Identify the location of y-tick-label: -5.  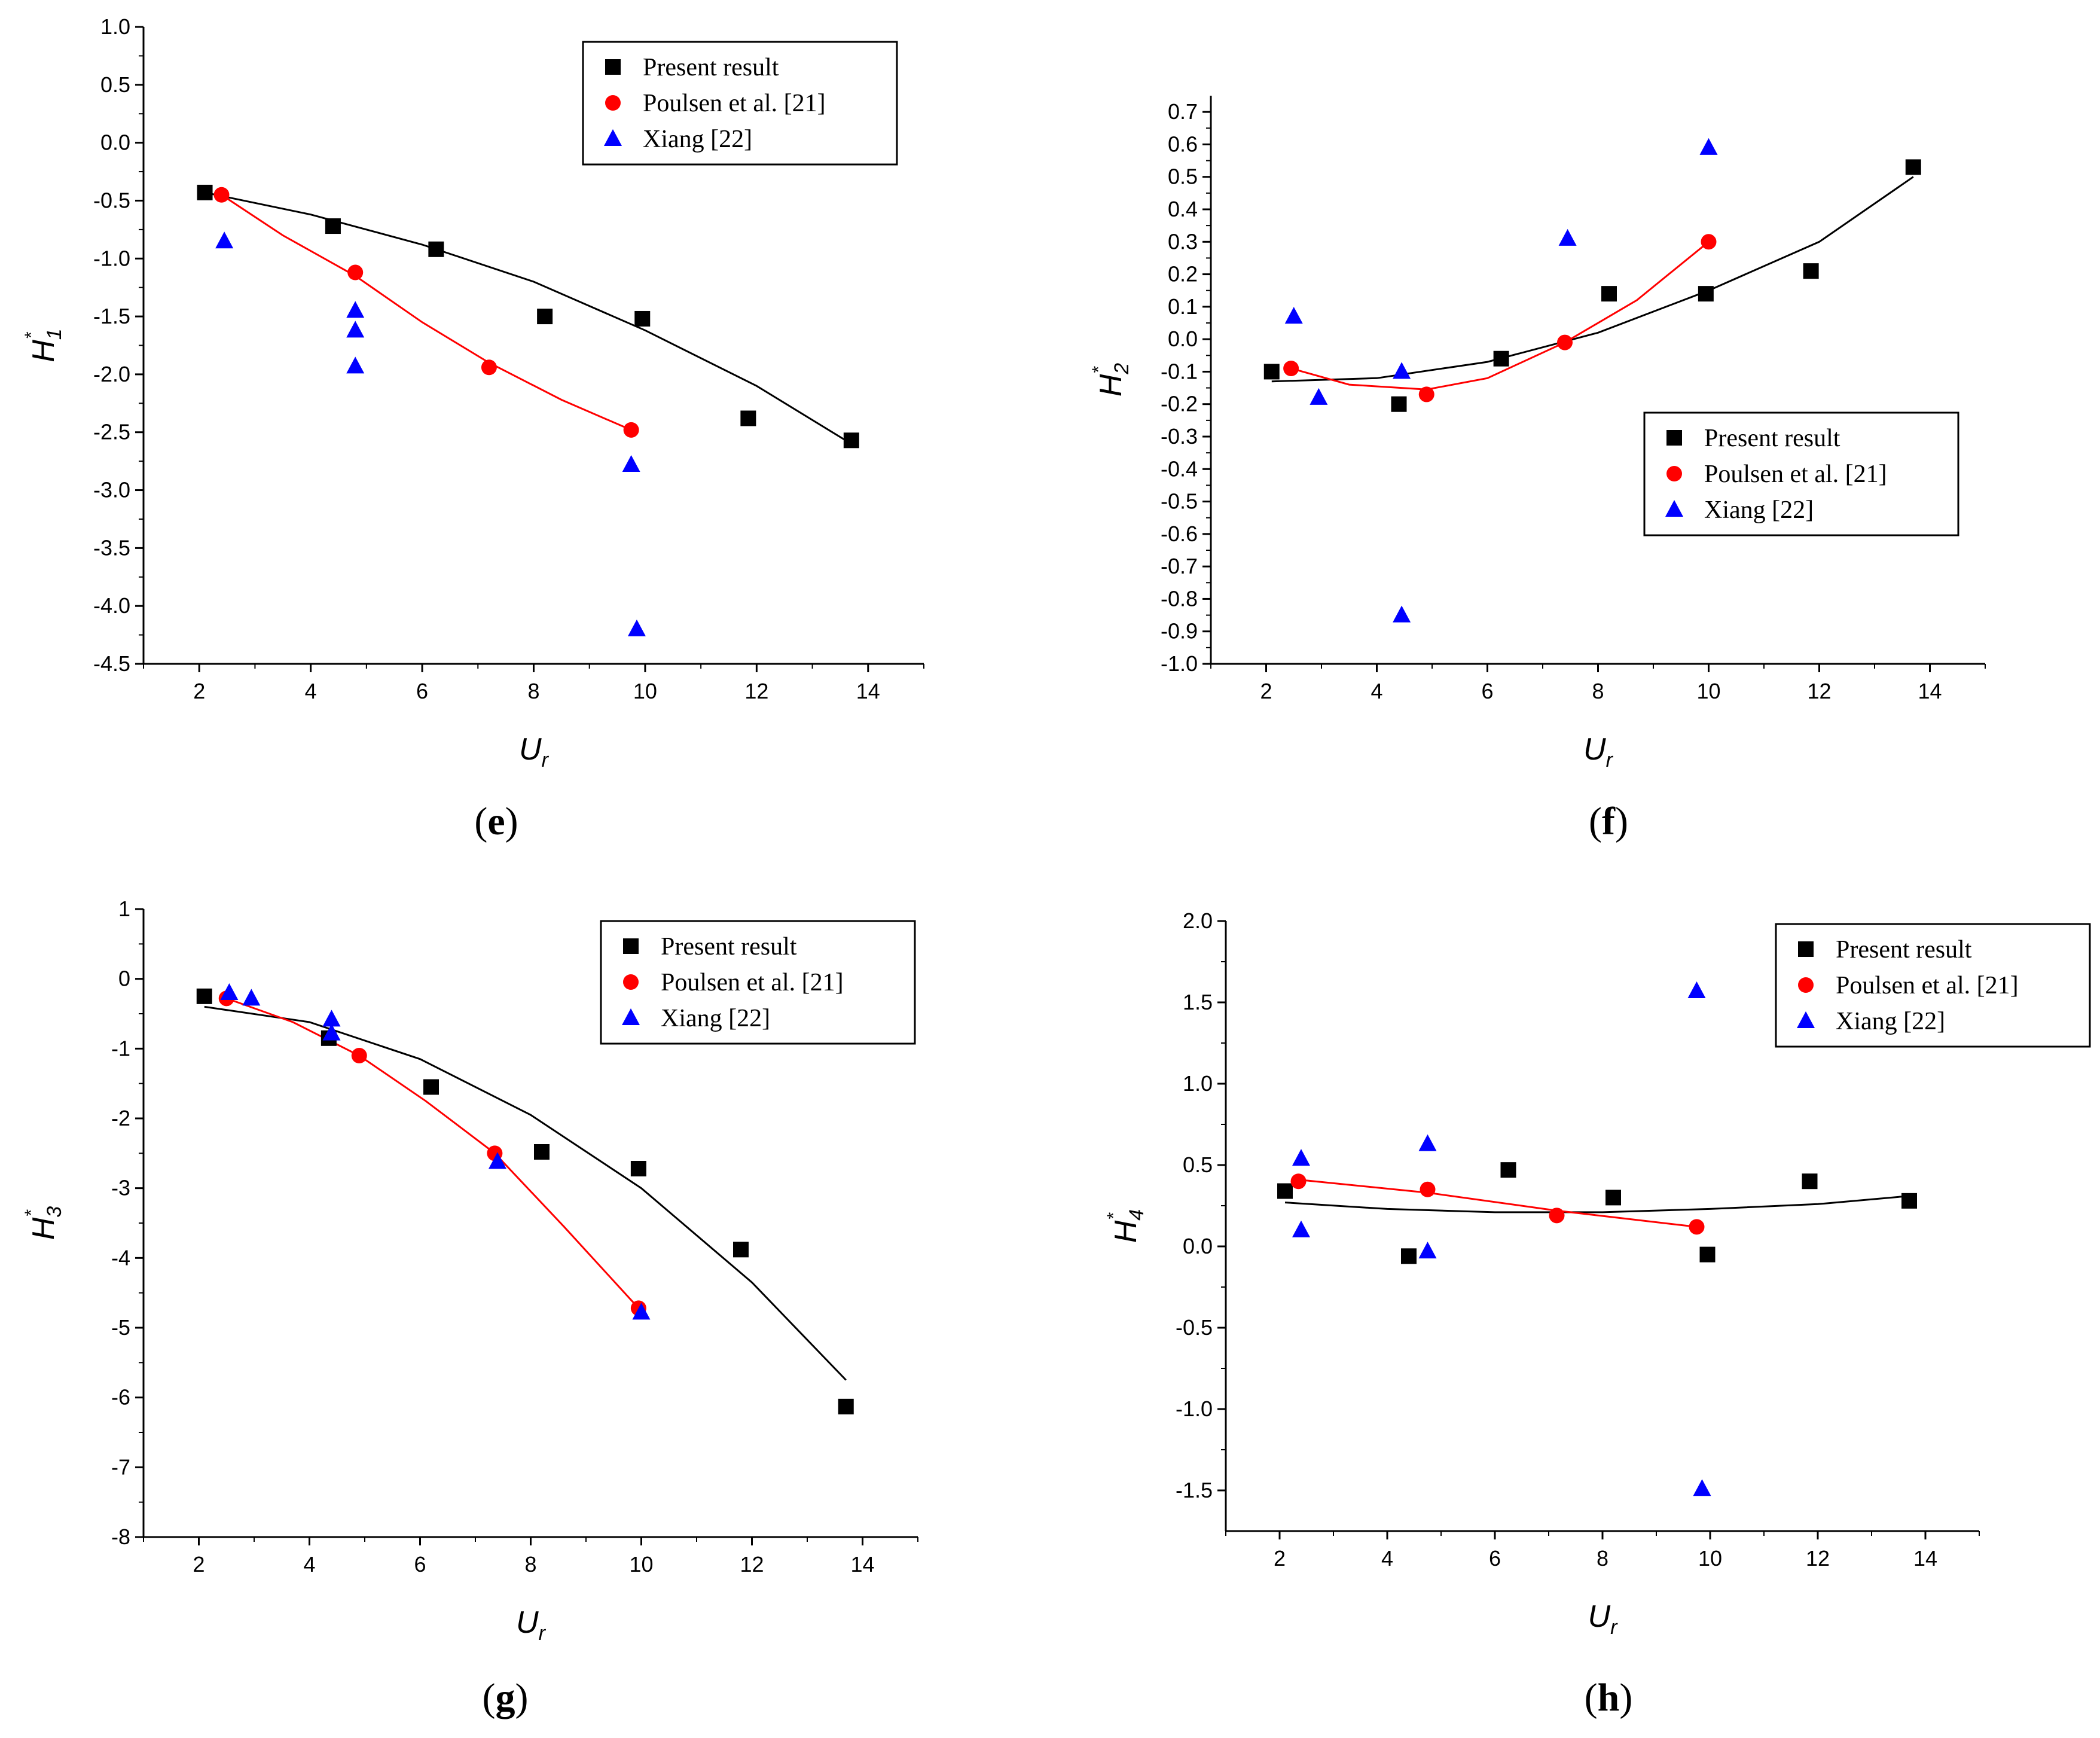
(120, 1327).